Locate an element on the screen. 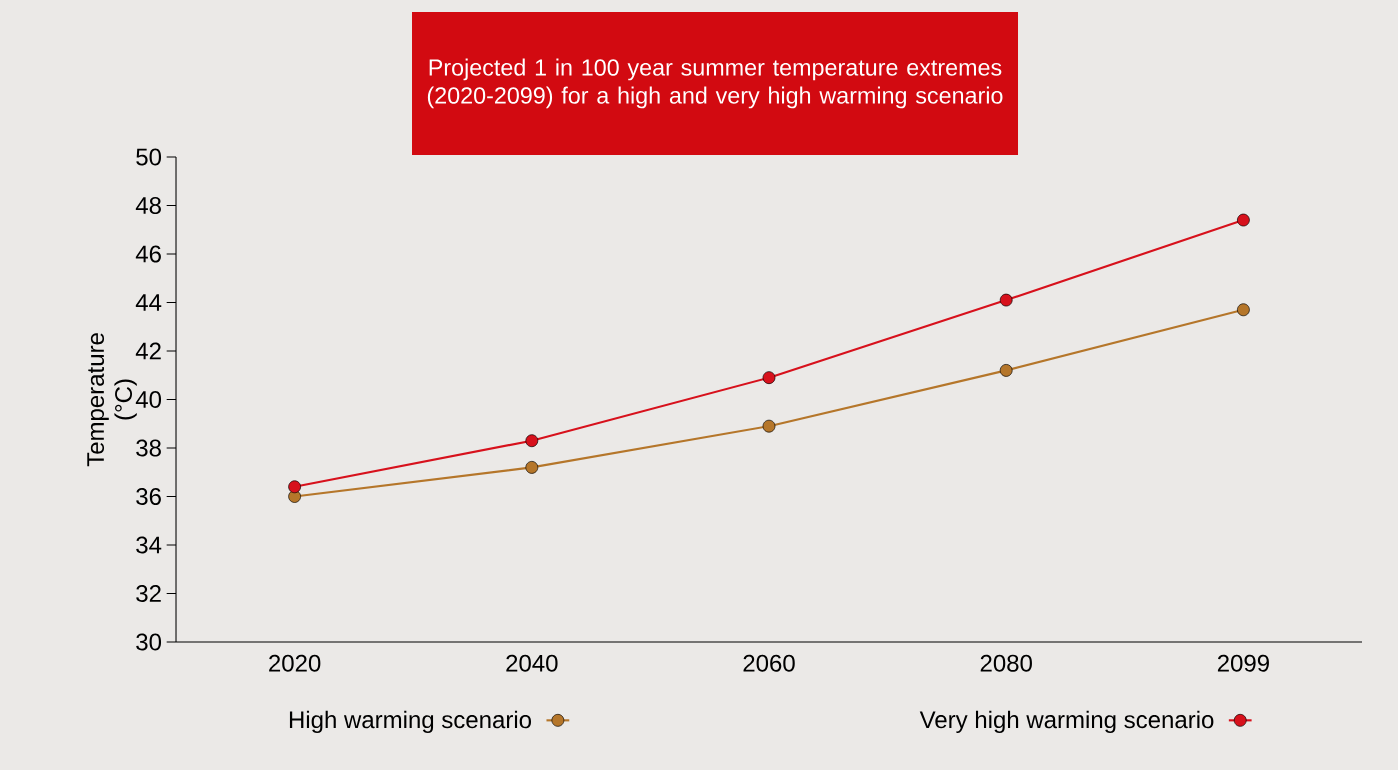  y-tick-label: 36 is located at coordinates (148, 496).